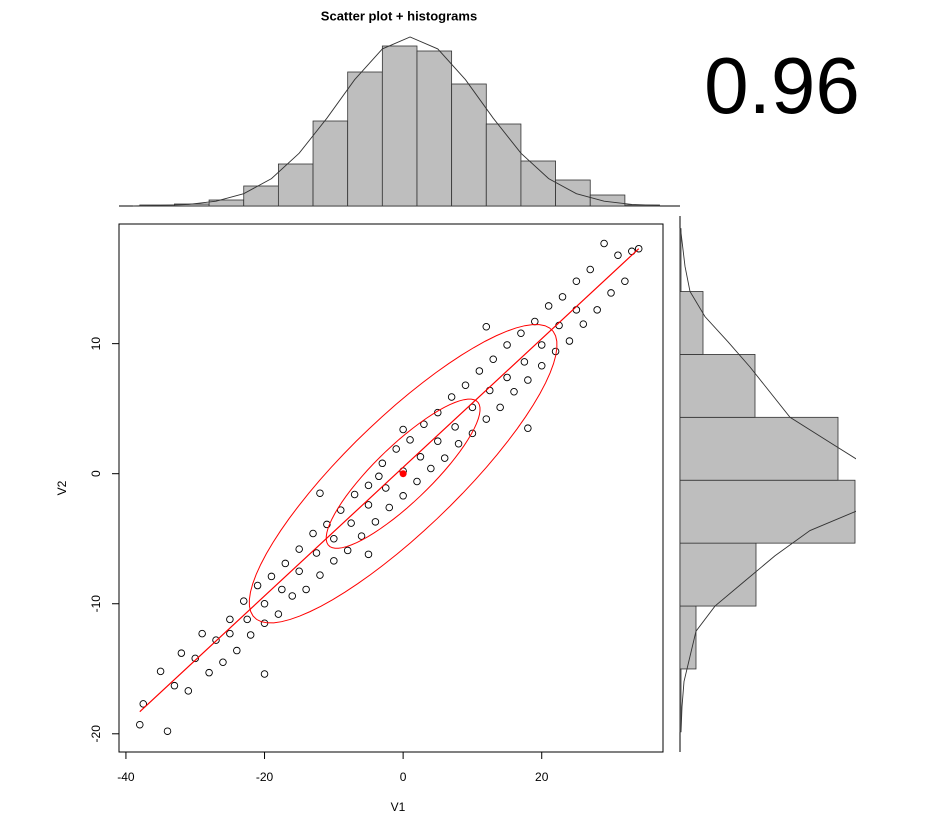  I want to click on mean-point, so click(403, 474).